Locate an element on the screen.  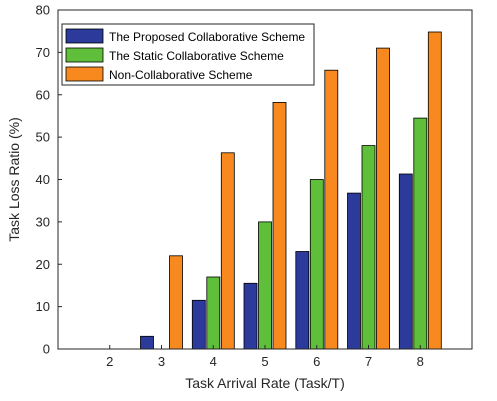
y-tick-label: 20 is located at coordinates (43, 264).